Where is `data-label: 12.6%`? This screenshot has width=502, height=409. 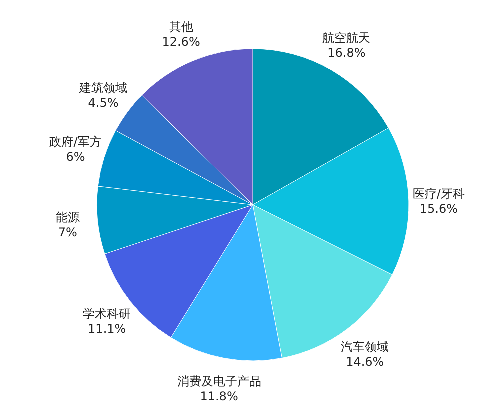
data-label: 12.6% is located at coordinates (181, 41).